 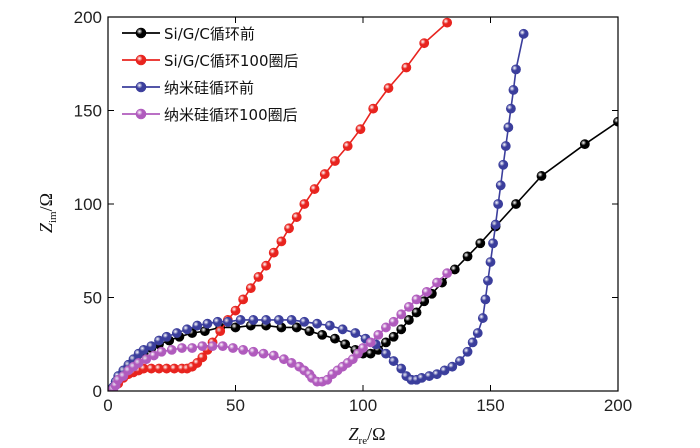 I want to click on legend-item: Si/G/C循环100圈后, so click(x=210, y=61).